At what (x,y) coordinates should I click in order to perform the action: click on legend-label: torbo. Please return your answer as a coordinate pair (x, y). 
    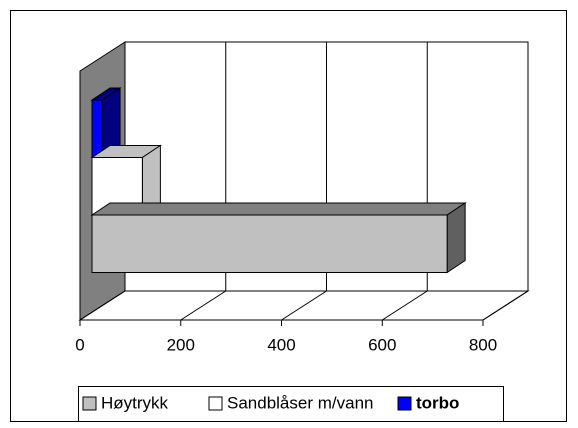
    Looking at the image, I should click on (437, 402).